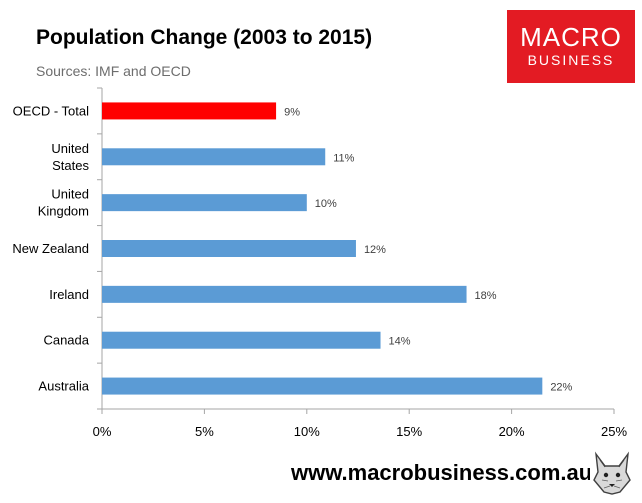 Image resolution: width=642 pixels, height=503 pixels. What do you see at coordinates (241, 340) in the screenshot?
I see `bar-canada` at bounding box center [241, 340].